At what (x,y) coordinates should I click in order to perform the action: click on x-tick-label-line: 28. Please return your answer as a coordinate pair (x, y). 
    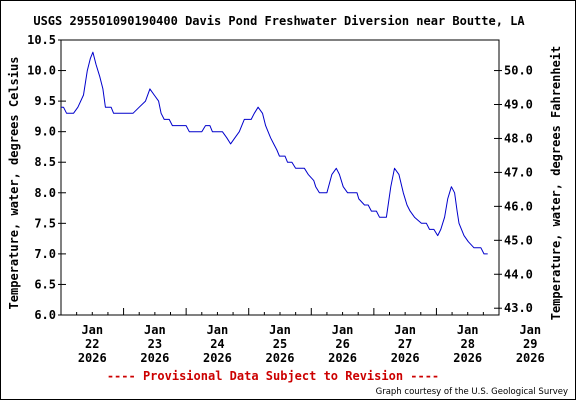
    Looking at the image, I should click on (467, 344).